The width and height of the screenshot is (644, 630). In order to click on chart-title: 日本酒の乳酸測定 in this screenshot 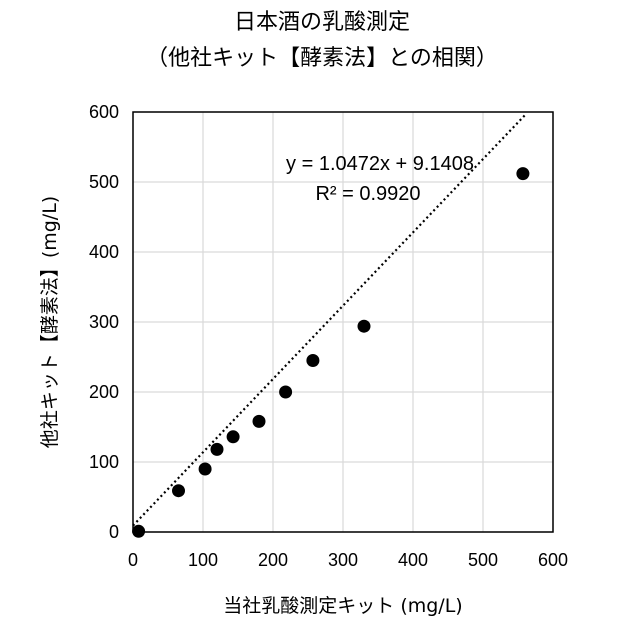, I will do `click(321, 22)`.